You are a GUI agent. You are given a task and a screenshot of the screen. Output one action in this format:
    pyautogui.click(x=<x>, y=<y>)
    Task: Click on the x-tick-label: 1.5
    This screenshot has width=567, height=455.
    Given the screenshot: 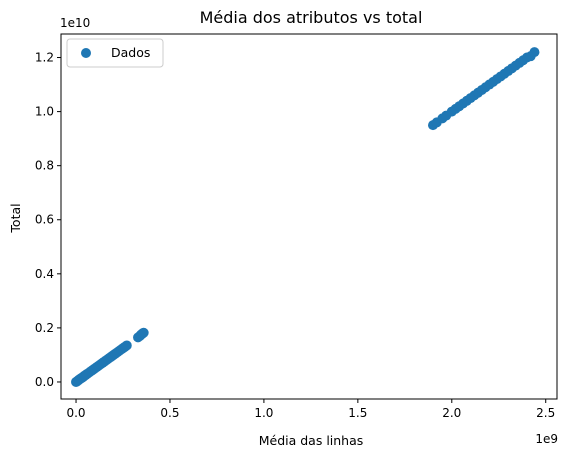 What is the action you would take?
    pyautogui.click(x=357, y=413)
    